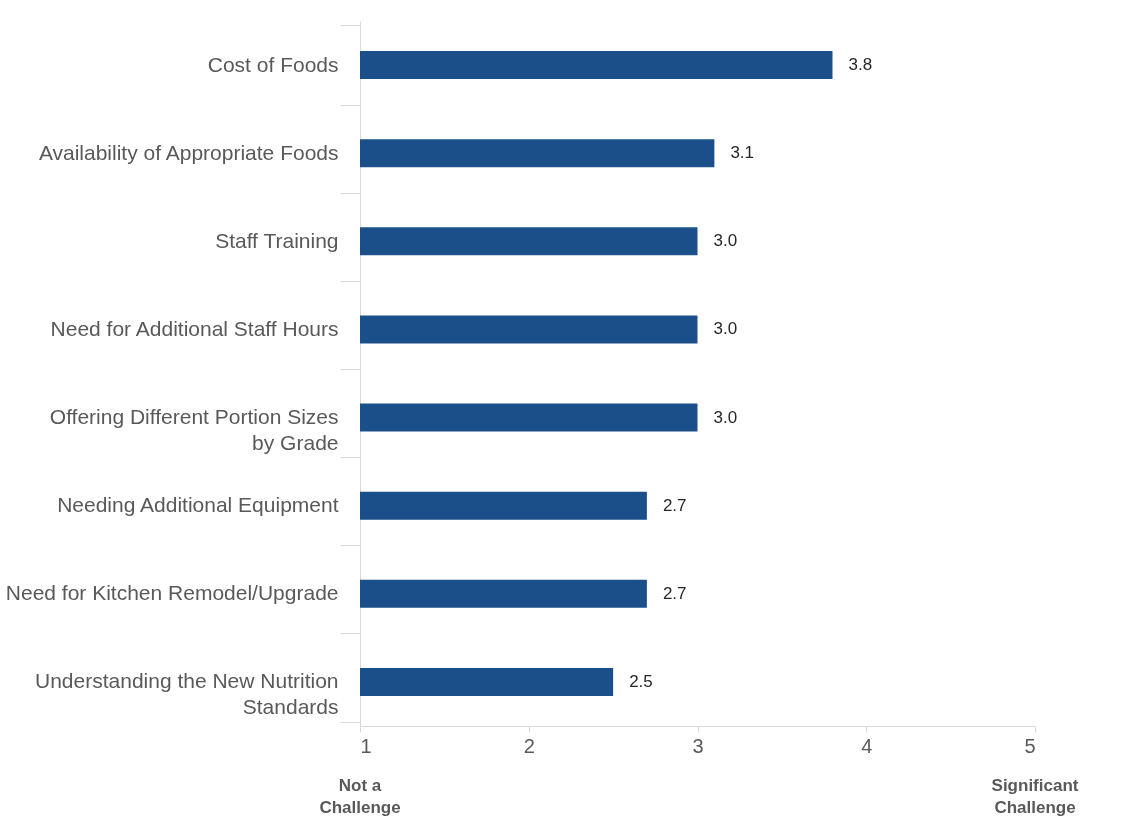 This screenshot has height=818, width=1143. I want to click on x-tick-label: 4, so click(867, 745).